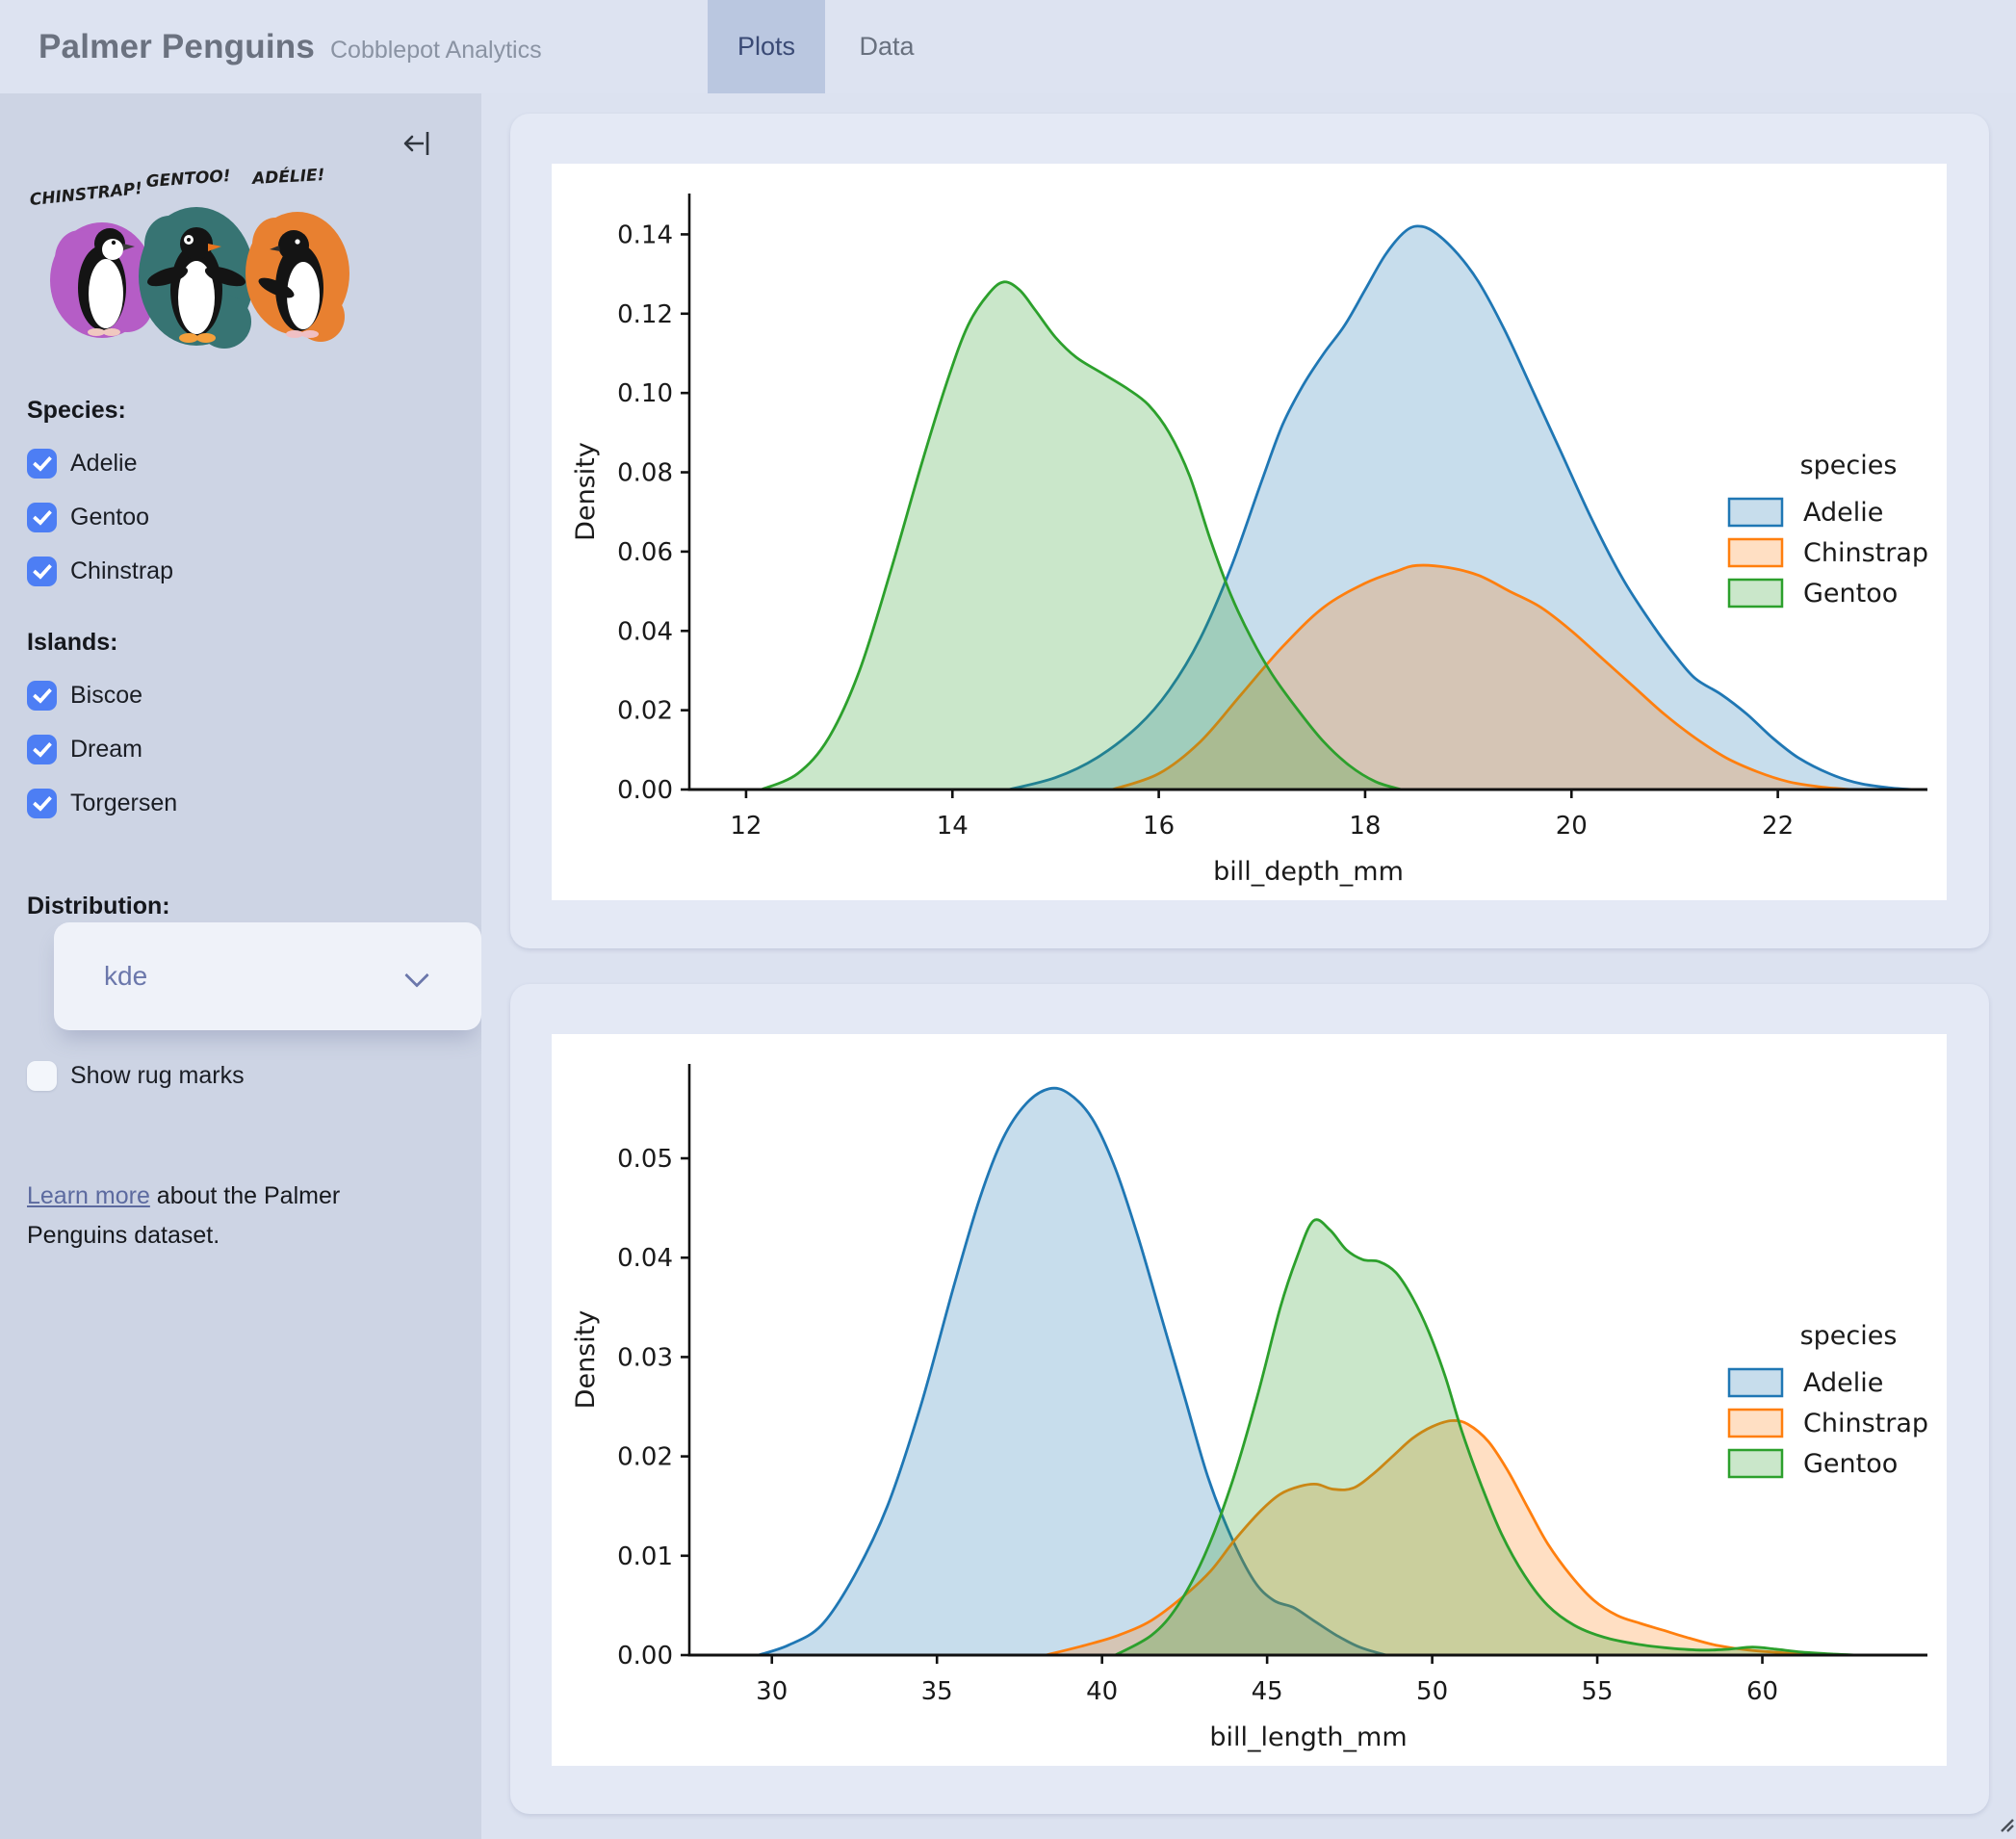 The image size is (2016, 1839). I want to click on distribution-section: Distribution: kde, so click(254, 961).